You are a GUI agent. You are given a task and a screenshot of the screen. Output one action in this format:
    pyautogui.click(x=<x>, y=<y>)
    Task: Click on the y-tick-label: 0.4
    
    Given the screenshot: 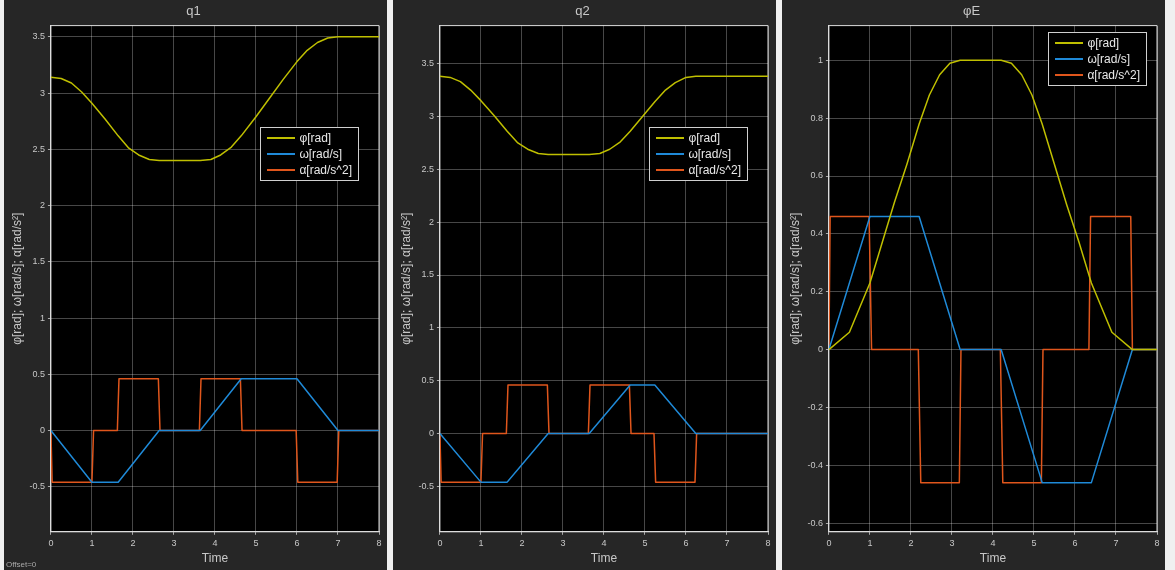 What is the action you would take?
    pyautogui.click(x=816, y=233)
    